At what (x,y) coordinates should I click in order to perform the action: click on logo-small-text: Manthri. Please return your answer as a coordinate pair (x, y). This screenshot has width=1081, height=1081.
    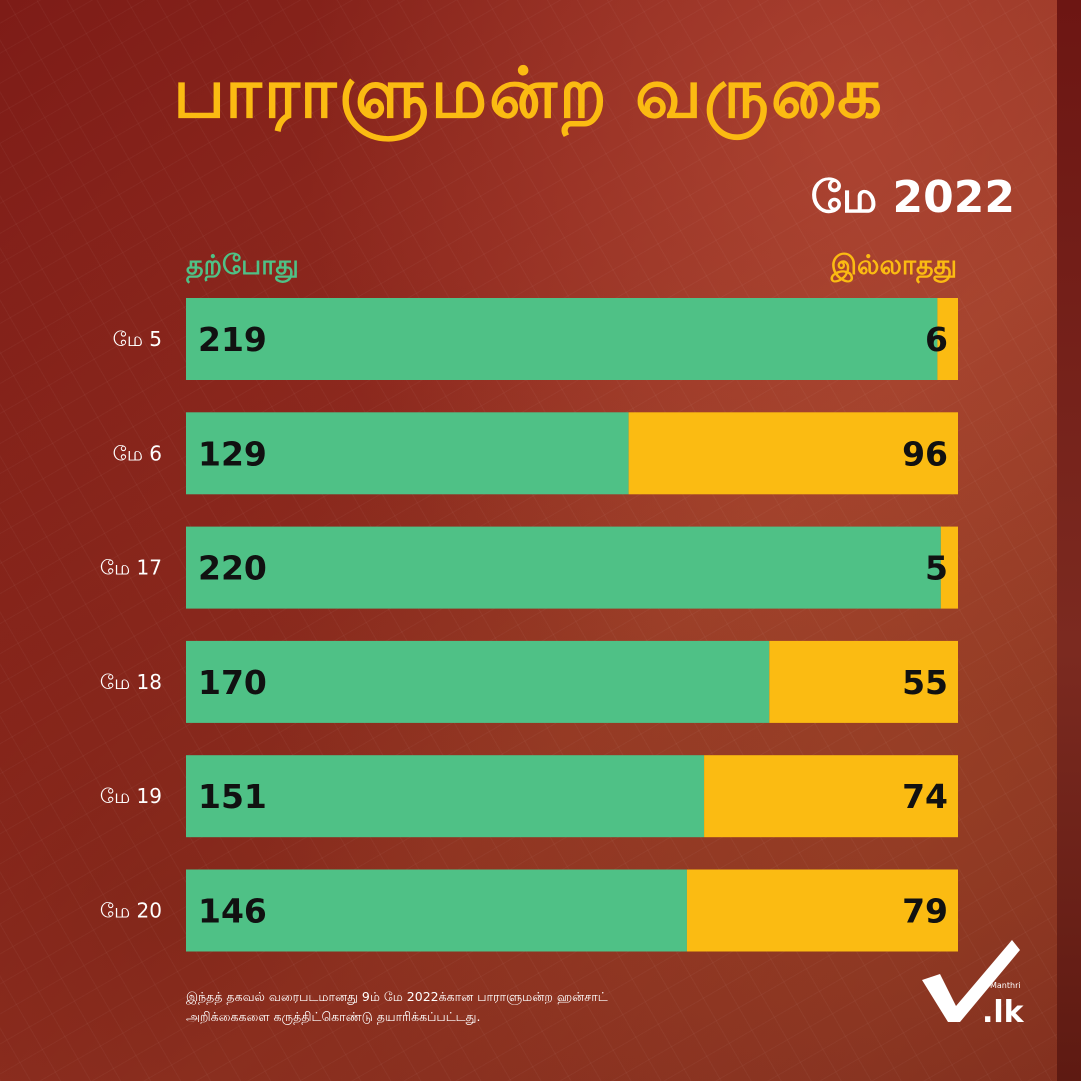
    Looking at the image, I should click on (1005, 985).